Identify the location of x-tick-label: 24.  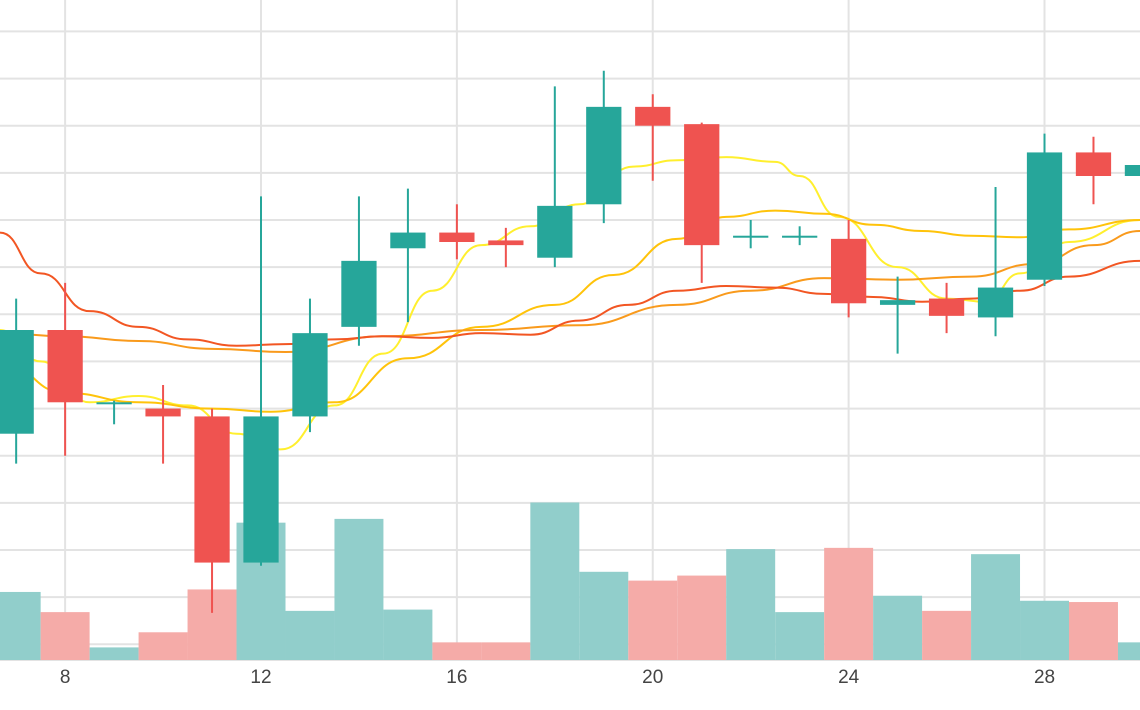
(849, 677).